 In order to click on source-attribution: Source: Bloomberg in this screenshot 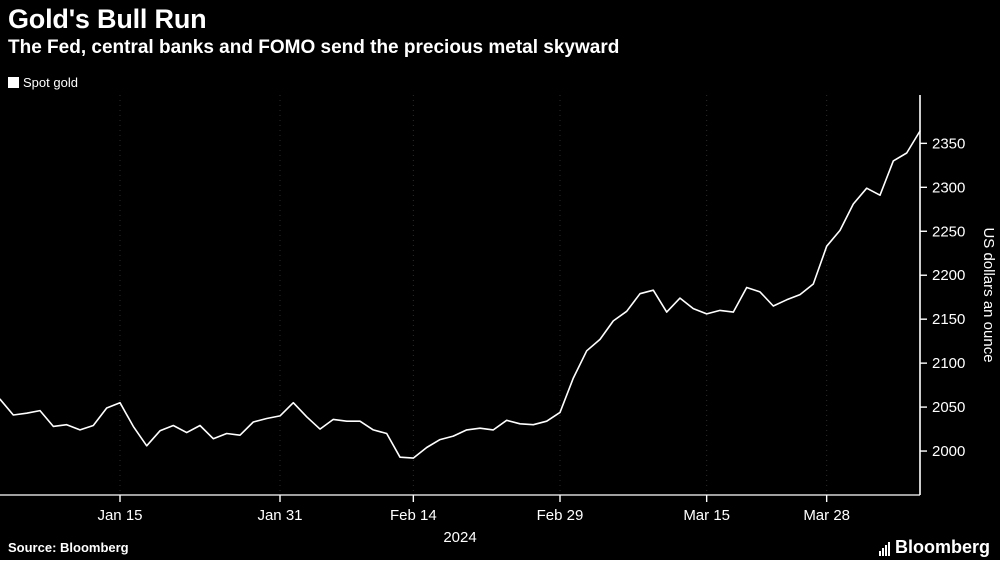, I will do `click(68, 547)`.